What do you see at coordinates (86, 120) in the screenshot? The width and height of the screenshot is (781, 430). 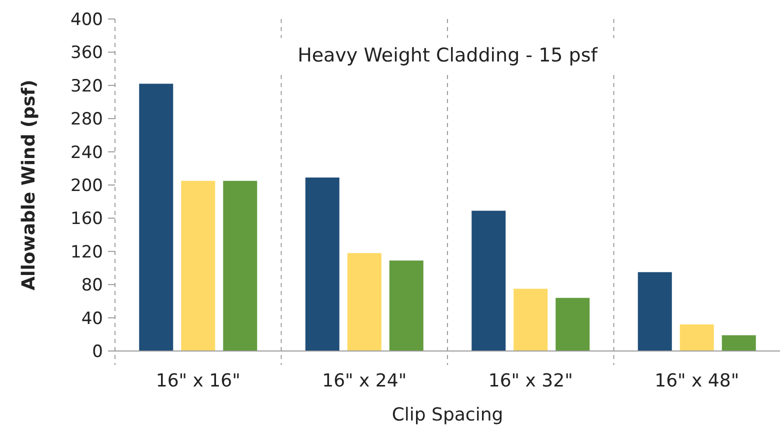 I see `y-tick-label: 280` at bounding box center [86, 120].